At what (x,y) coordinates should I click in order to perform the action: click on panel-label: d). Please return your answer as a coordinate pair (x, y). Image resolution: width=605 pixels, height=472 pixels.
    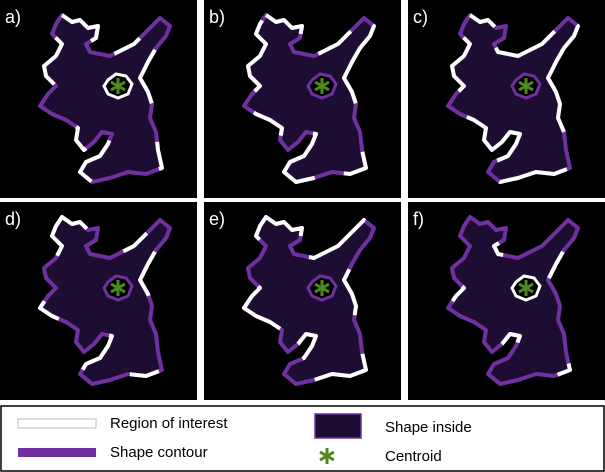
    Looking at the image, I should click on (13, 219).